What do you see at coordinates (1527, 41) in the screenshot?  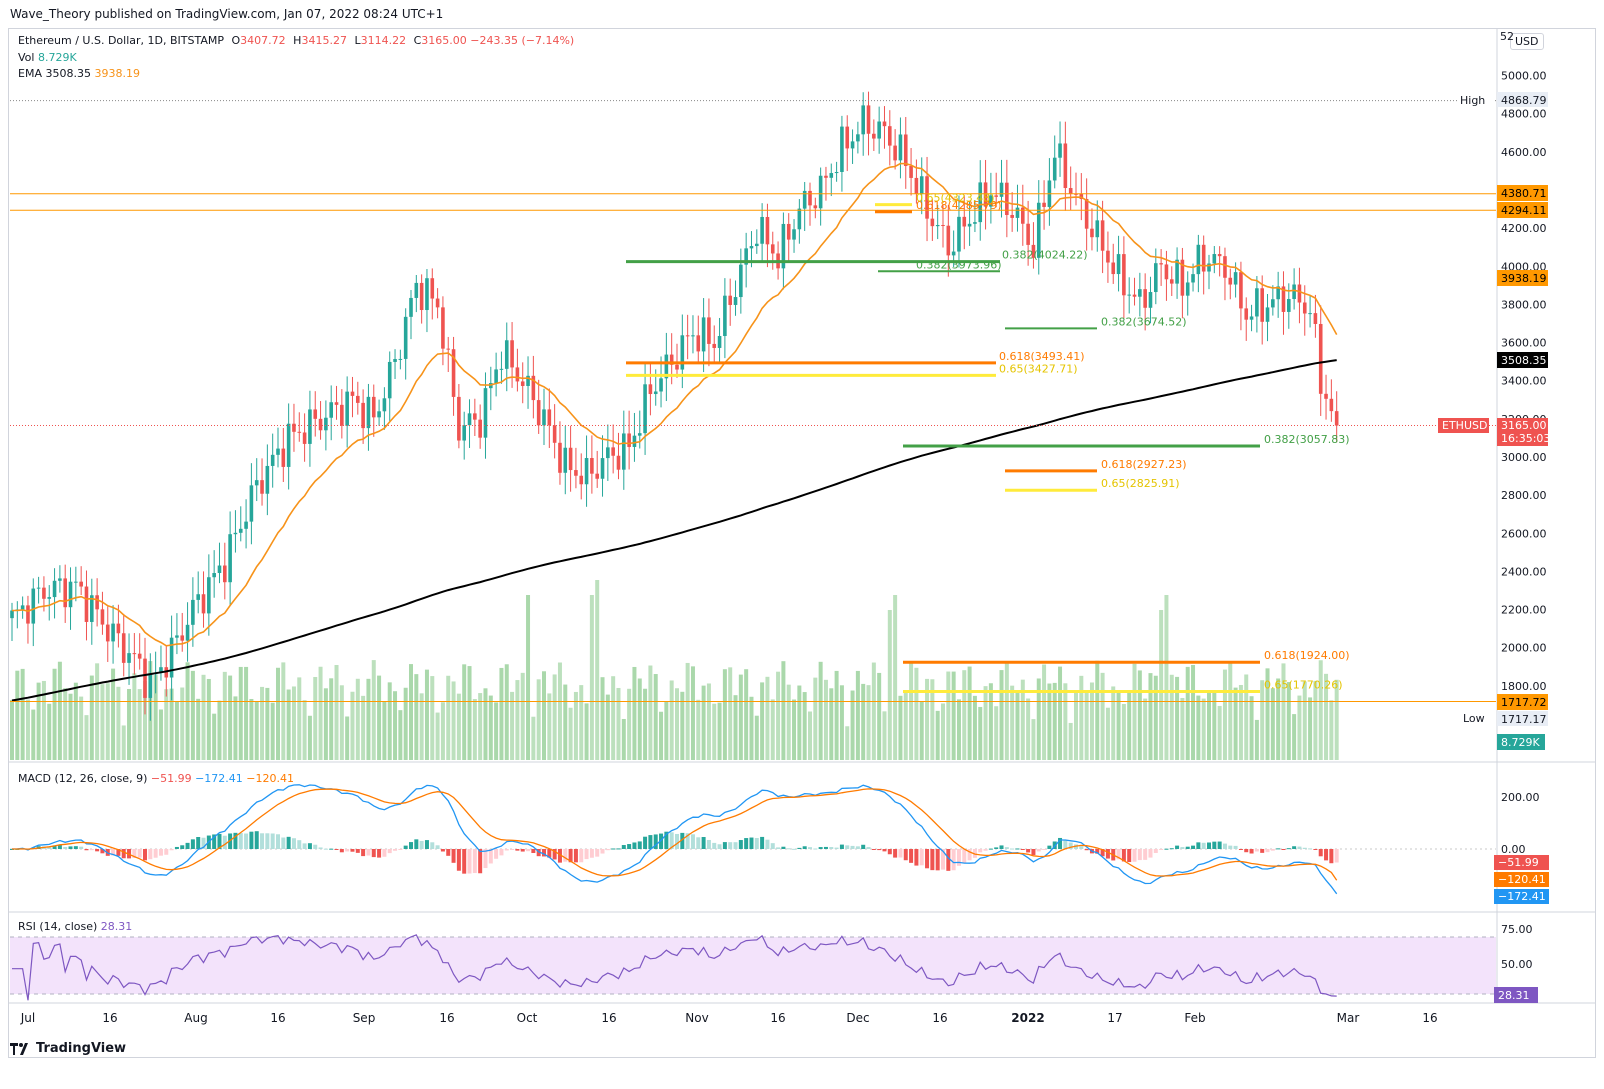 I see `currency-button: USD` at bounding box center [1527, 41].